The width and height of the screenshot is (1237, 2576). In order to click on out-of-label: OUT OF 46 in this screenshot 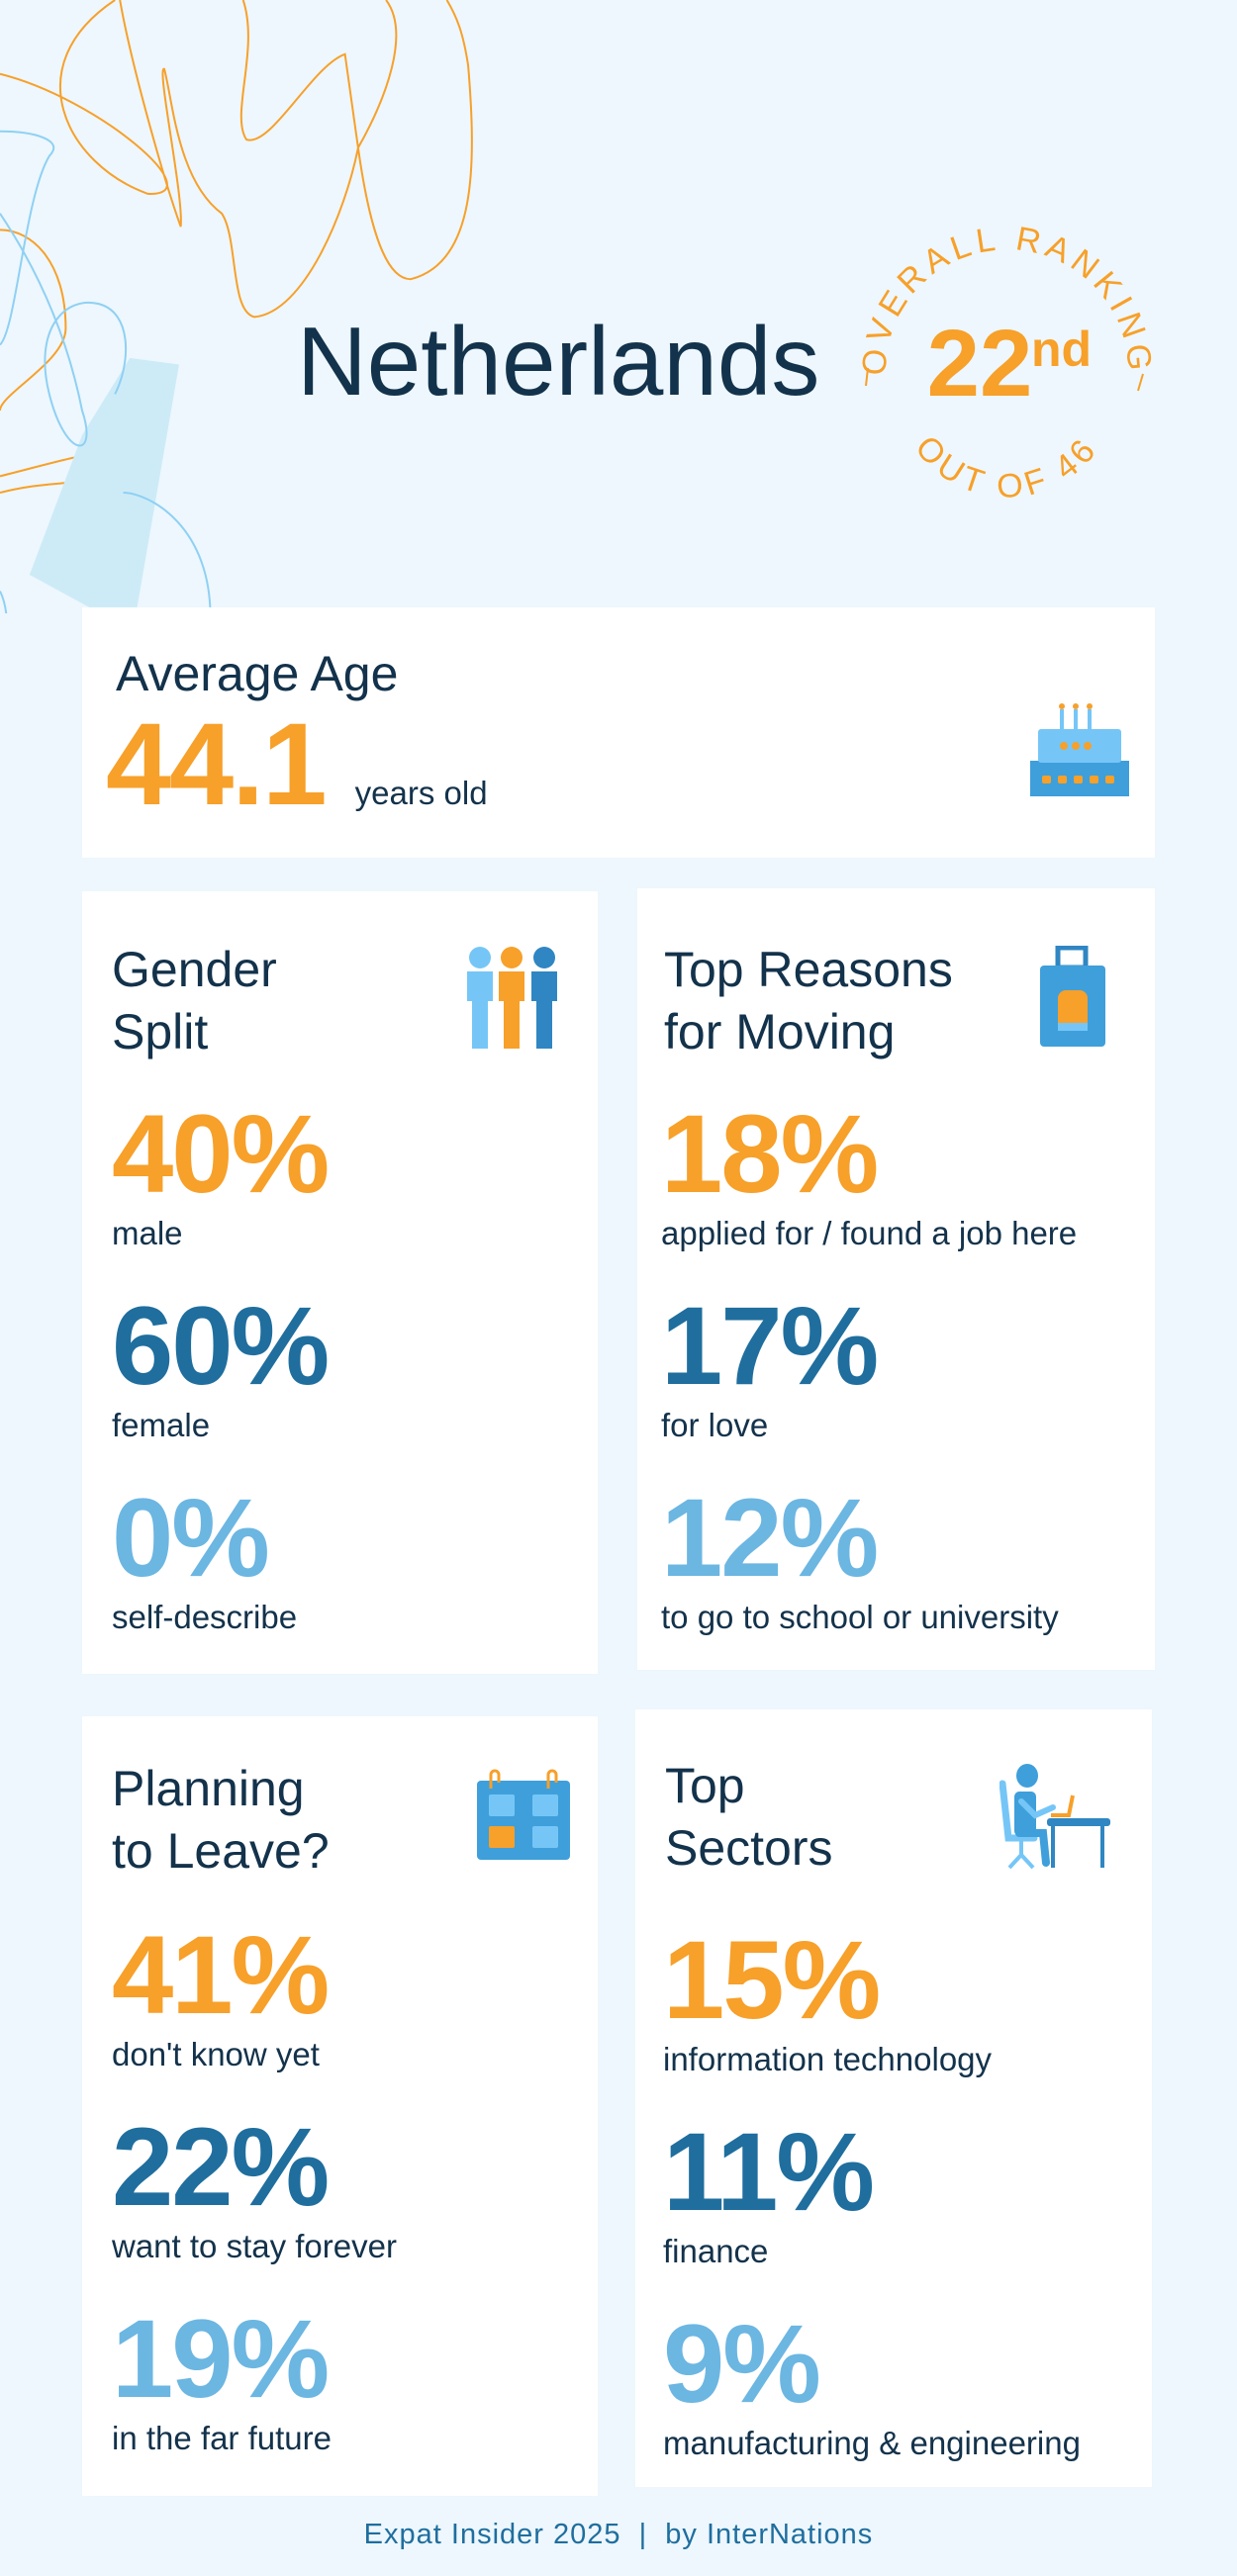, I will do `click(1006, 467)`.